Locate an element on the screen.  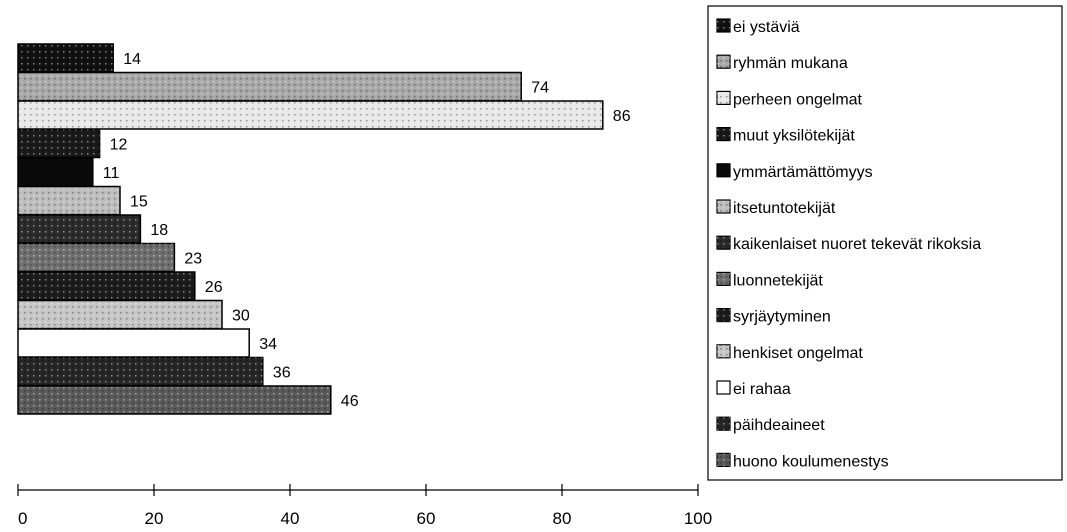
data-label: 11 is located at coordinates (111, 173).